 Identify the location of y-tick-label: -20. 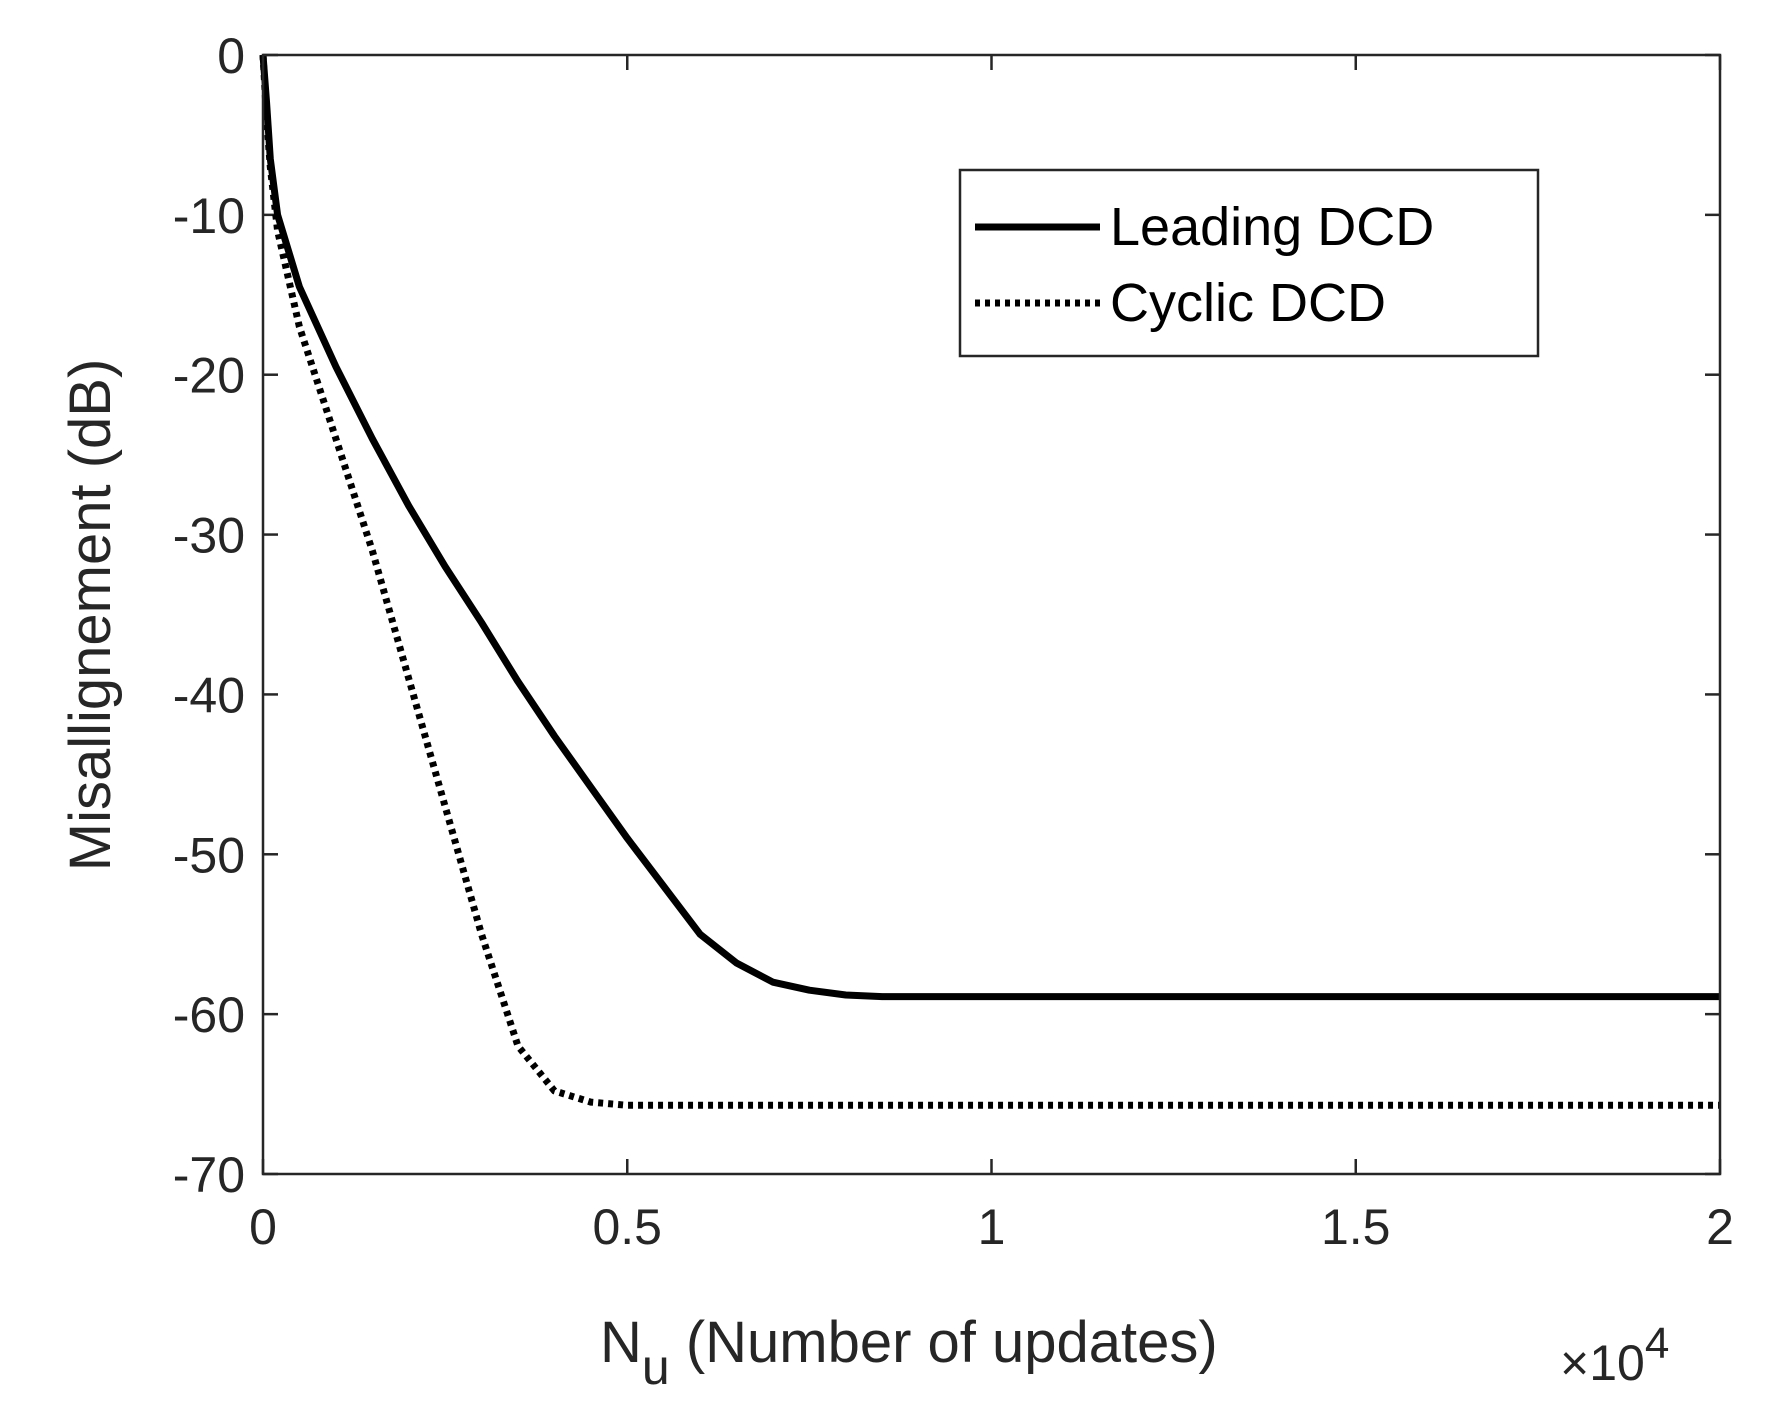
(209, 376).